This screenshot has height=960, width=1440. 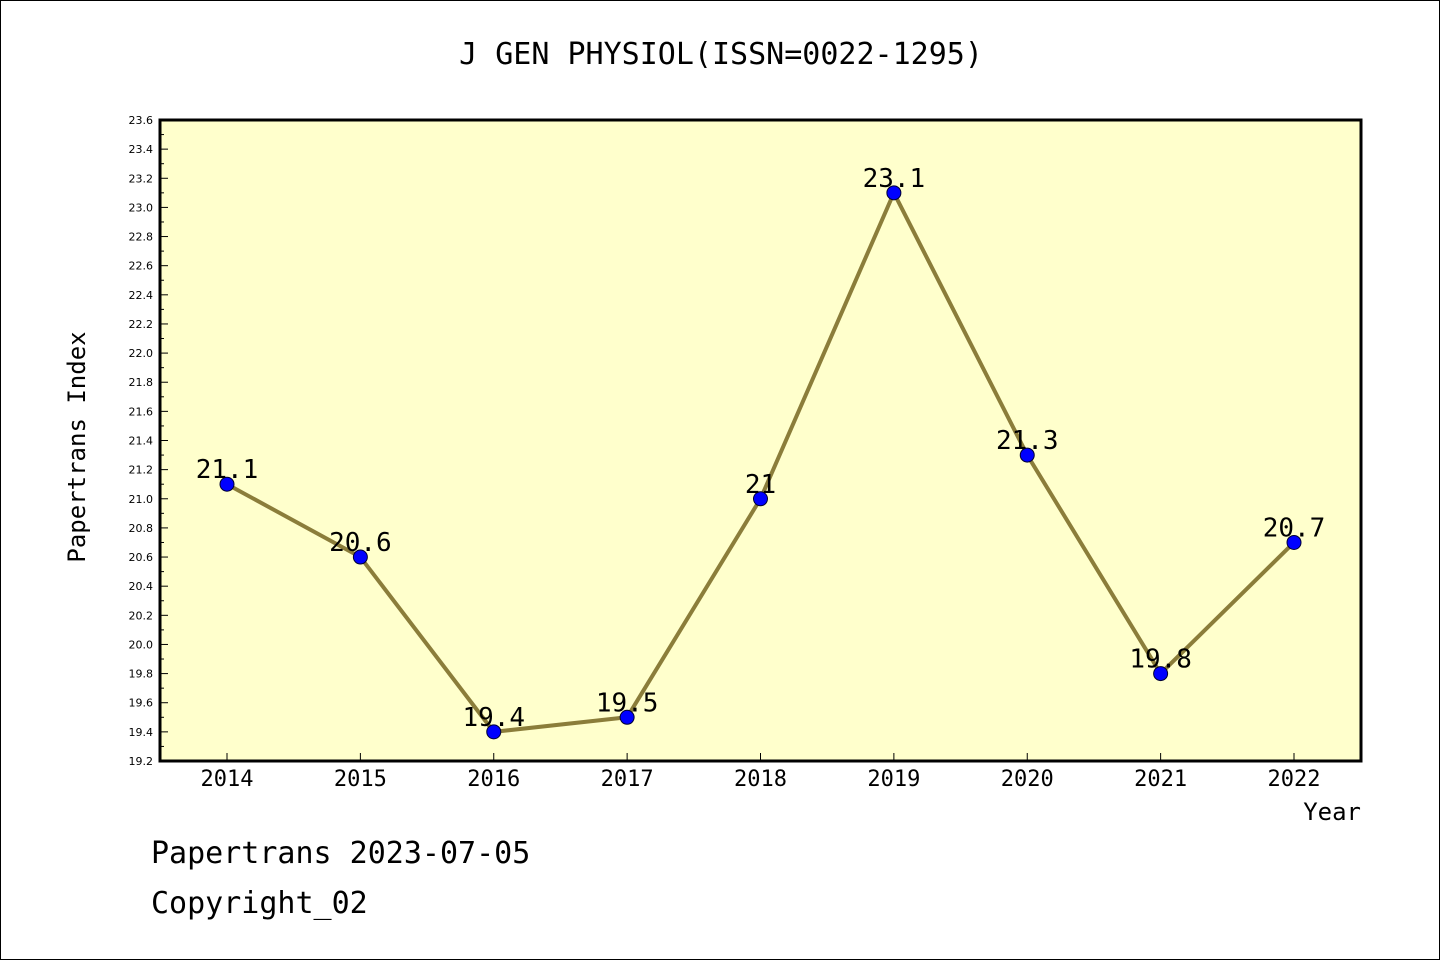 I want to click on x-tick-label: 2017, so click(x=627, y=779).